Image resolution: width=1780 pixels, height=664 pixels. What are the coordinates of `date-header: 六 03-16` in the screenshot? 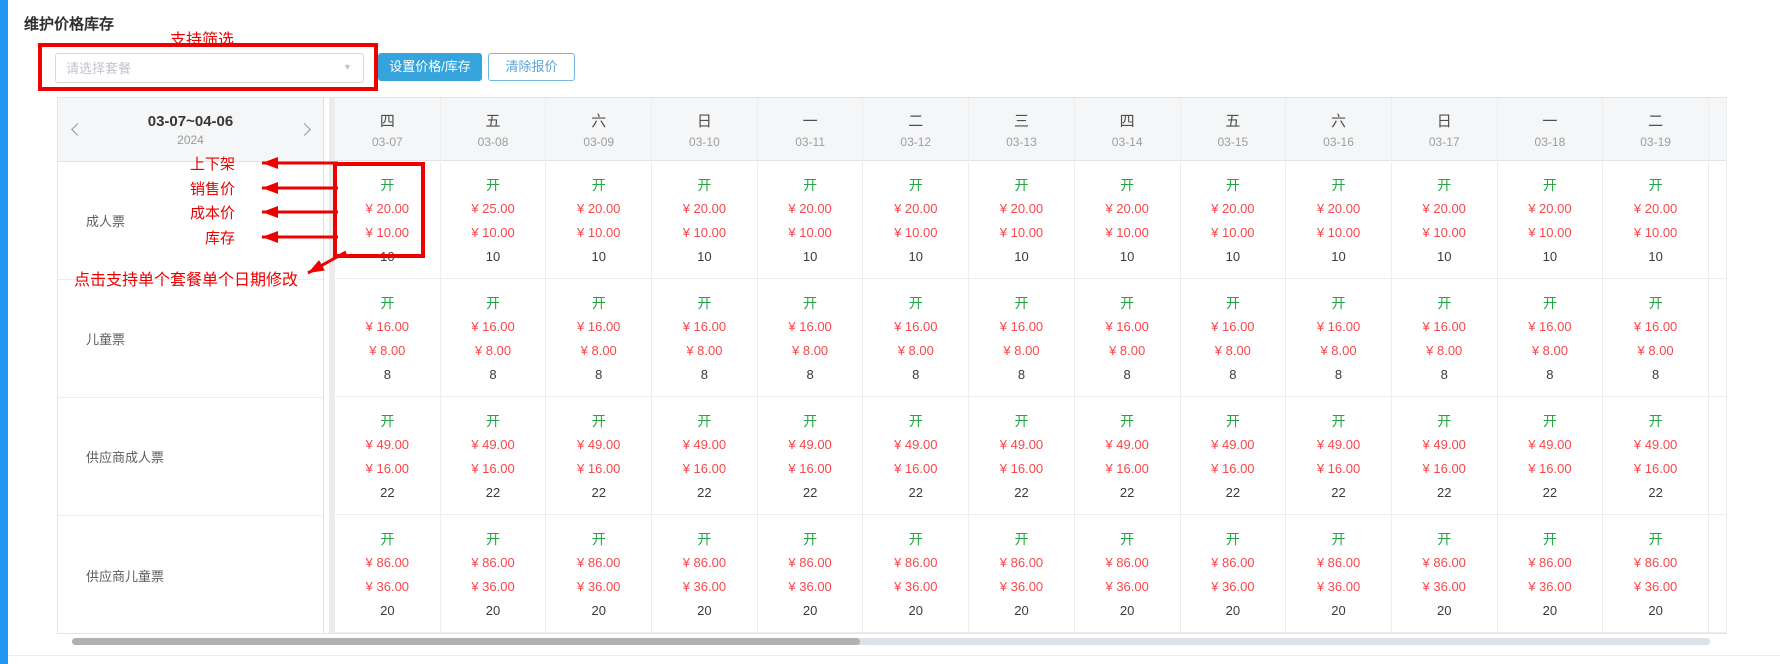 It's located at (1338, 129).